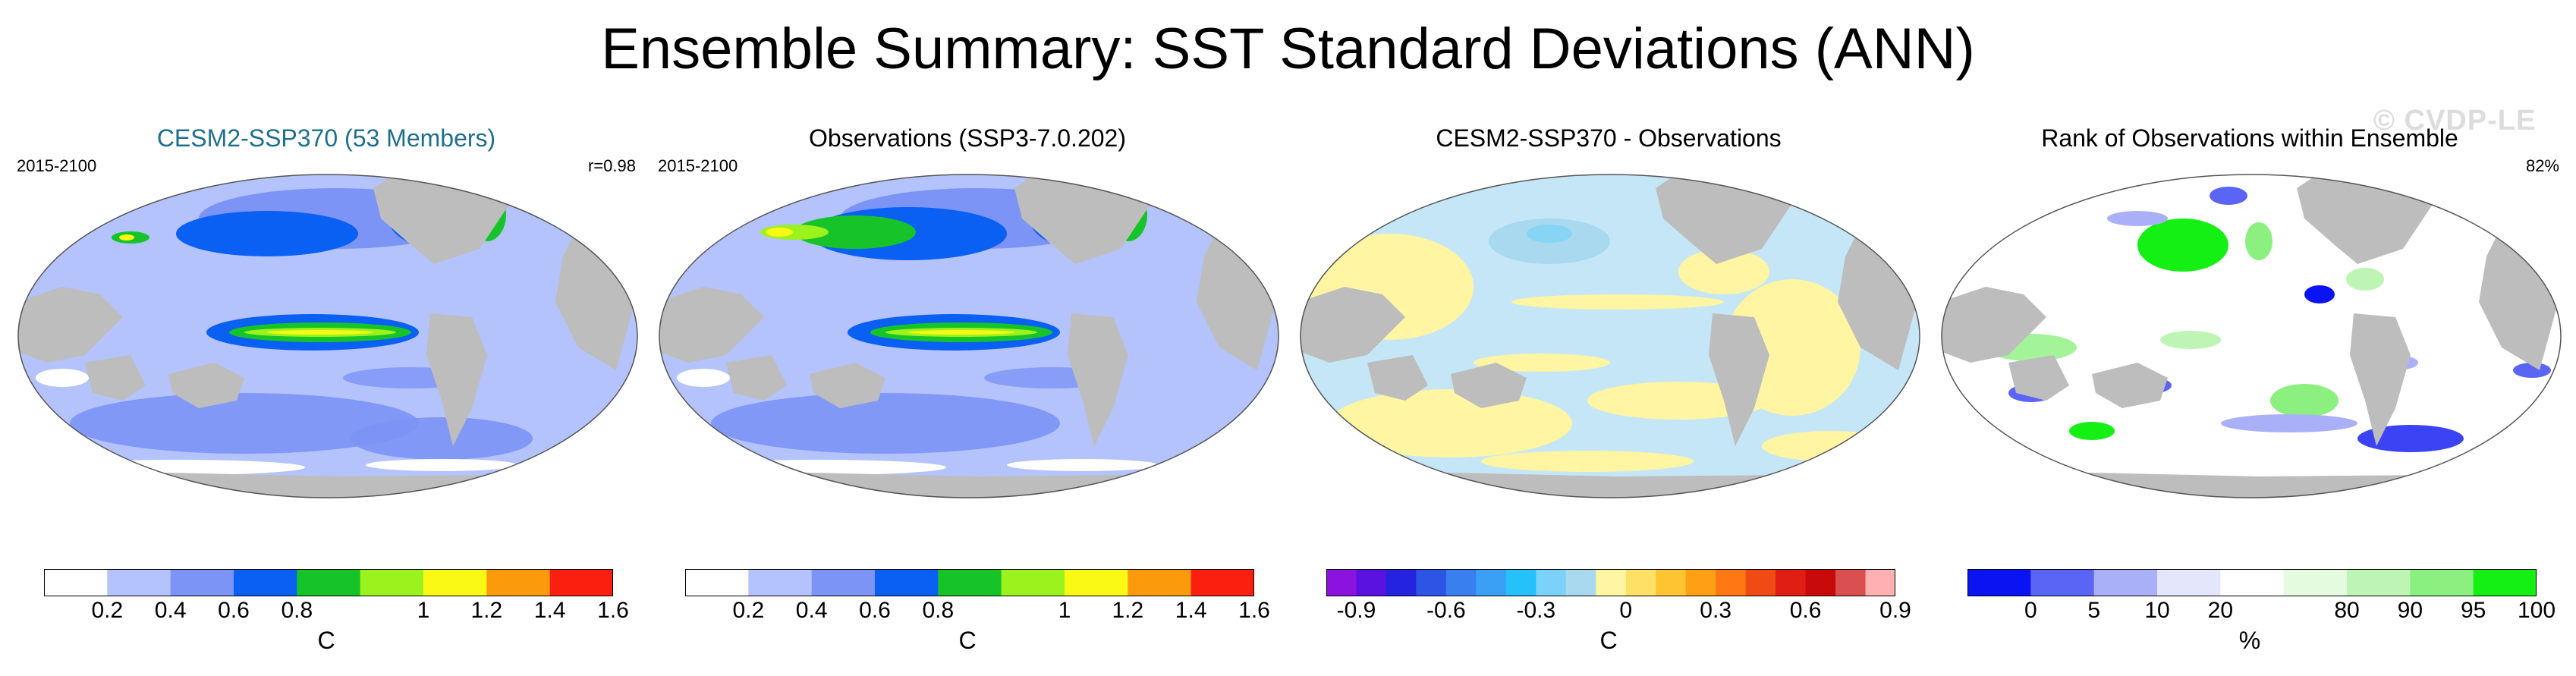 The width and height of the screenshot is (2576, 676). What do you see at coordinates (2455, 121) in the screenshot?
I see `watermark-text: © CVDP-LE` at bounding box center [2455, 121].